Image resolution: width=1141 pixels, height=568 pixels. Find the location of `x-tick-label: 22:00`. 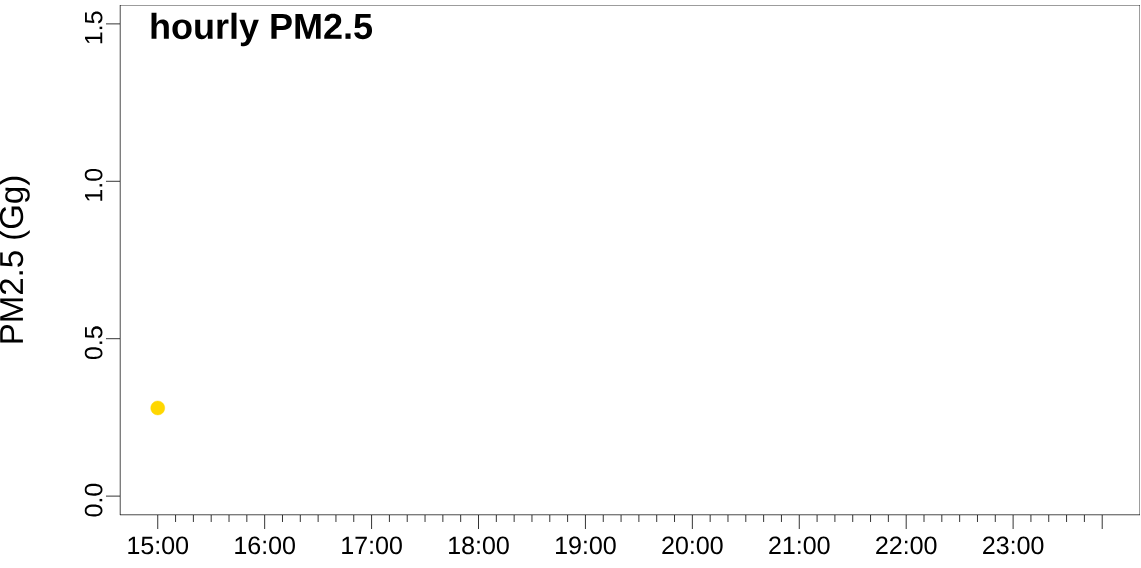

x-tick-label: 22:00 is located at coordinates (906, 545).